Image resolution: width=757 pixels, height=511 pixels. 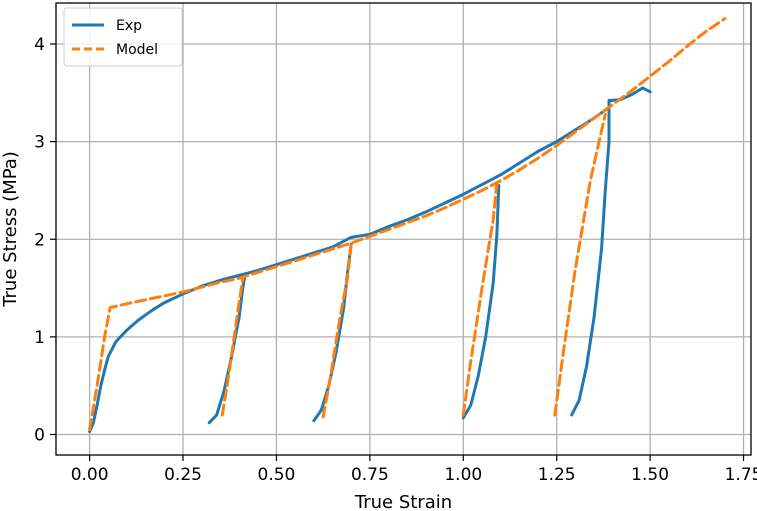 What do you see at coordinates (650, 475) in the screenshot?
I see `x-tick-label: 1.50` at bounding box center [650, 475].